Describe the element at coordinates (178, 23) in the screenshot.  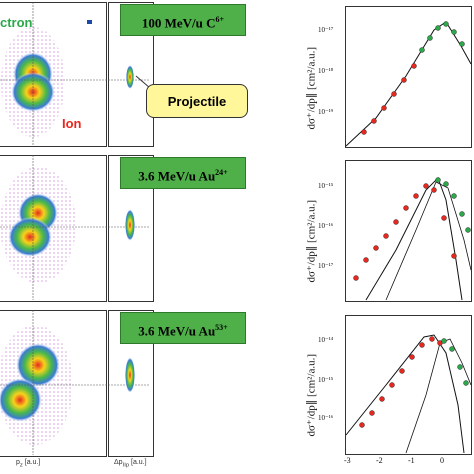
I see `beam-label-1-text: 100 MeV/u C` at that location.